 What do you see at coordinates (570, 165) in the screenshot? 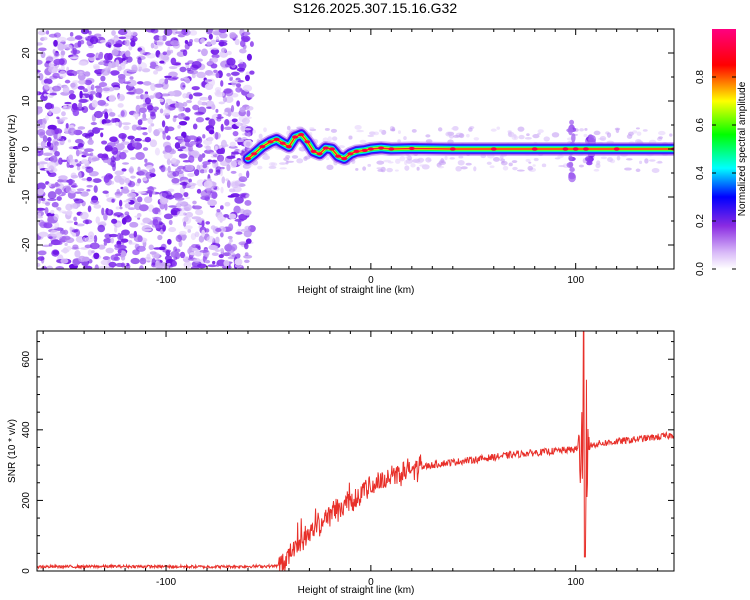
I see `spike-cell` at bounding box center [570, 165].